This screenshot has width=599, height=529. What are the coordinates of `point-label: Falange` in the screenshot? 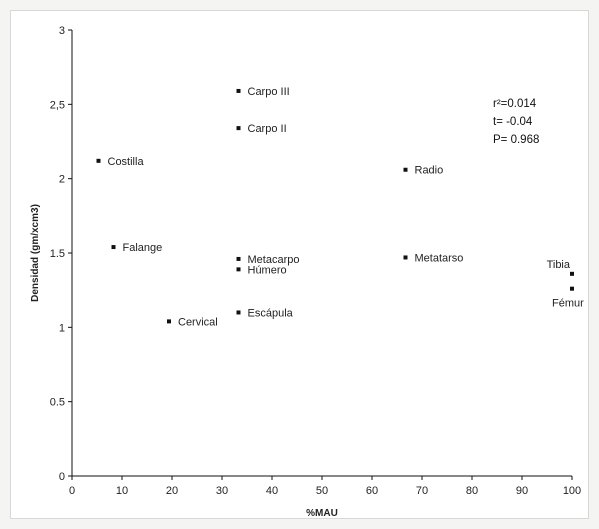 It's located at (143, 248).